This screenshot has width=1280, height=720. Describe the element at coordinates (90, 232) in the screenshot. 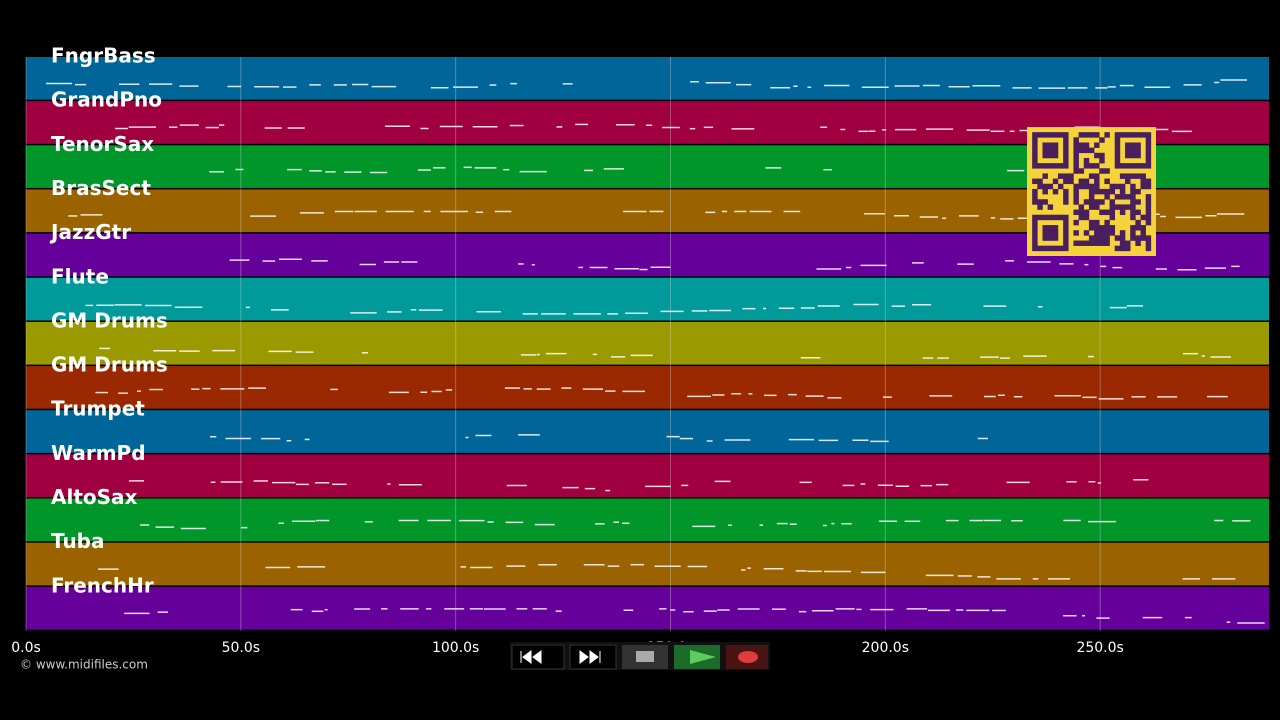

I see `track-name: JazzGtr` at that location.